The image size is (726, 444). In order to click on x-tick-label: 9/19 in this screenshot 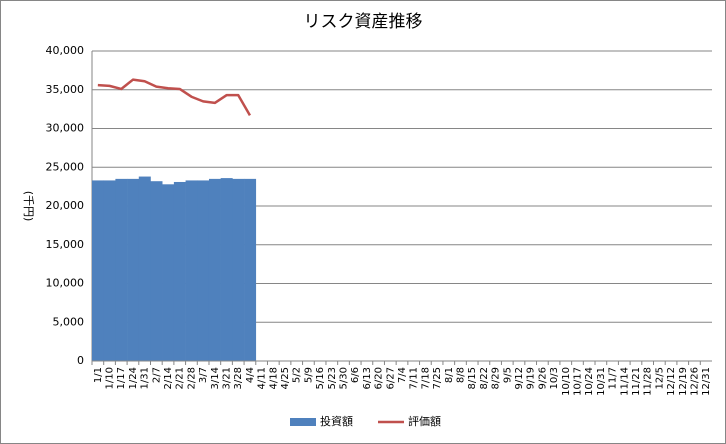, I will do `click(531, 378)`.